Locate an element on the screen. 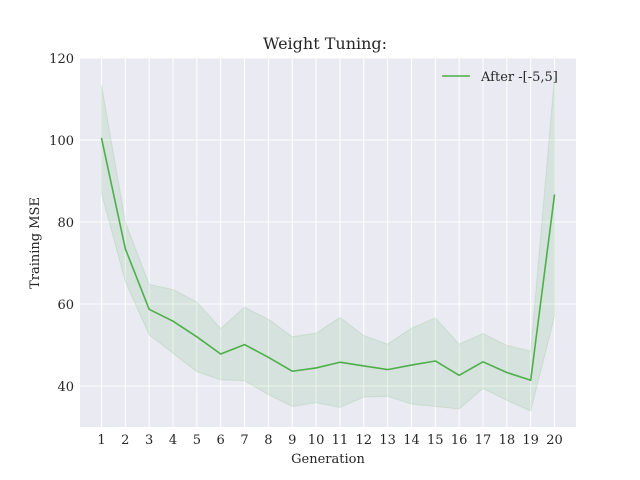  y-tick-label: 60 is located at coordinates (65, 305).